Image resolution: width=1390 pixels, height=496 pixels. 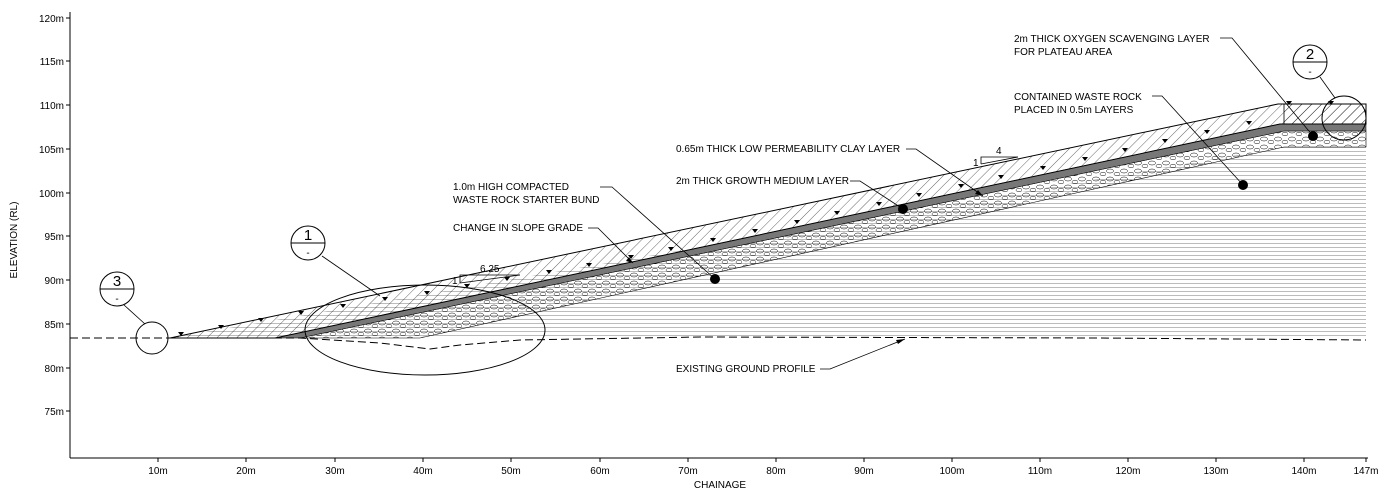 I want to click on detail-1-boundary, so click(x=425, y=330).